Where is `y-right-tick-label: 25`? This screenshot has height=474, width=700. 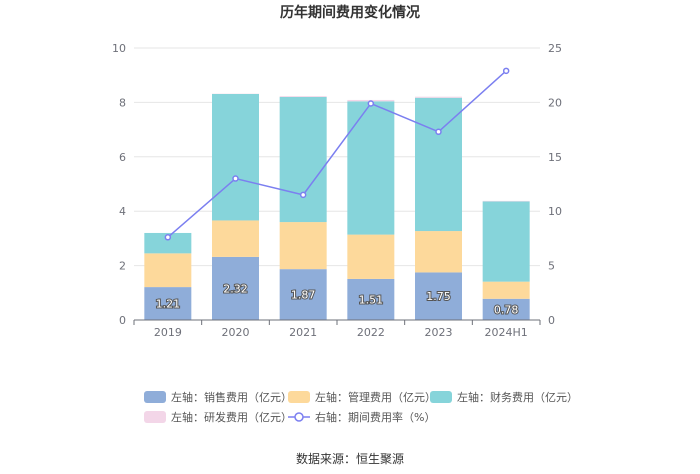 y-right-tick-label: 25 is located at coordinates (555, 48).